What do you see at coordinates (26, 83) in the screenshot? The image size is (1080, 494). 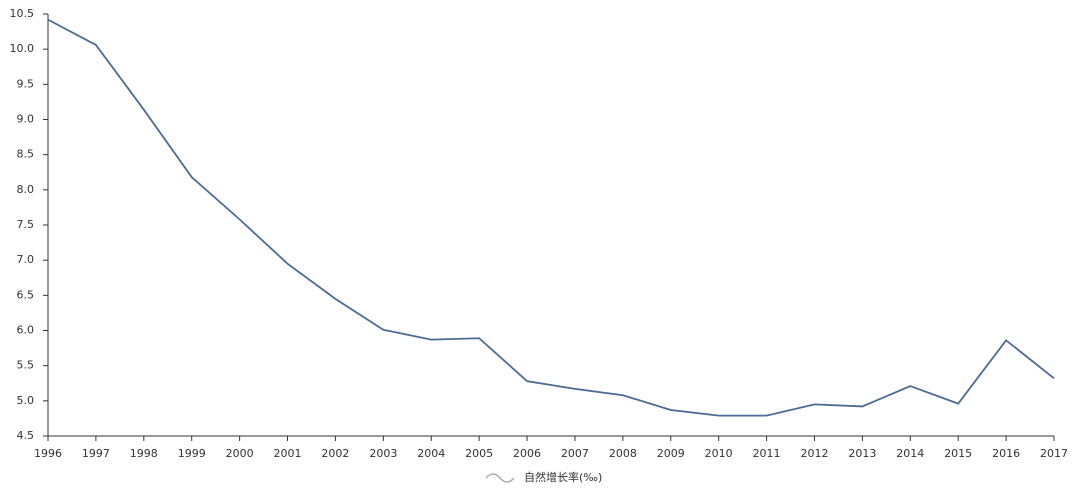 I see `y-tick-label: 9.5` at bounding box center [26, 83].